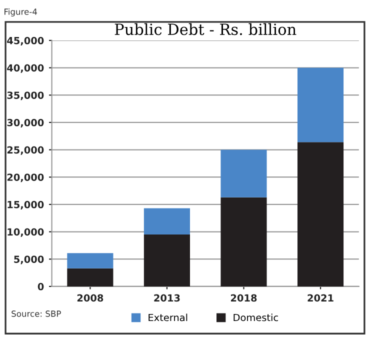 This screenshot has height=337, width=370. Describe the element at coordinates (36, 313) in the screenshot. I see `source-note: Source: SBP` at that location.